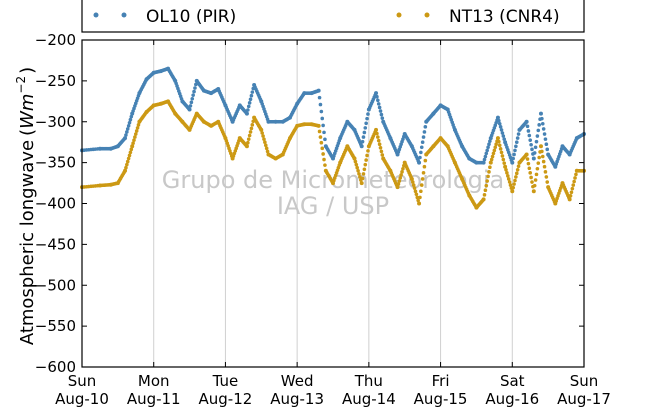  Describe the element at coordinates (55, 244) in the screenshot. I see `y-tick-label: −450` at that location.